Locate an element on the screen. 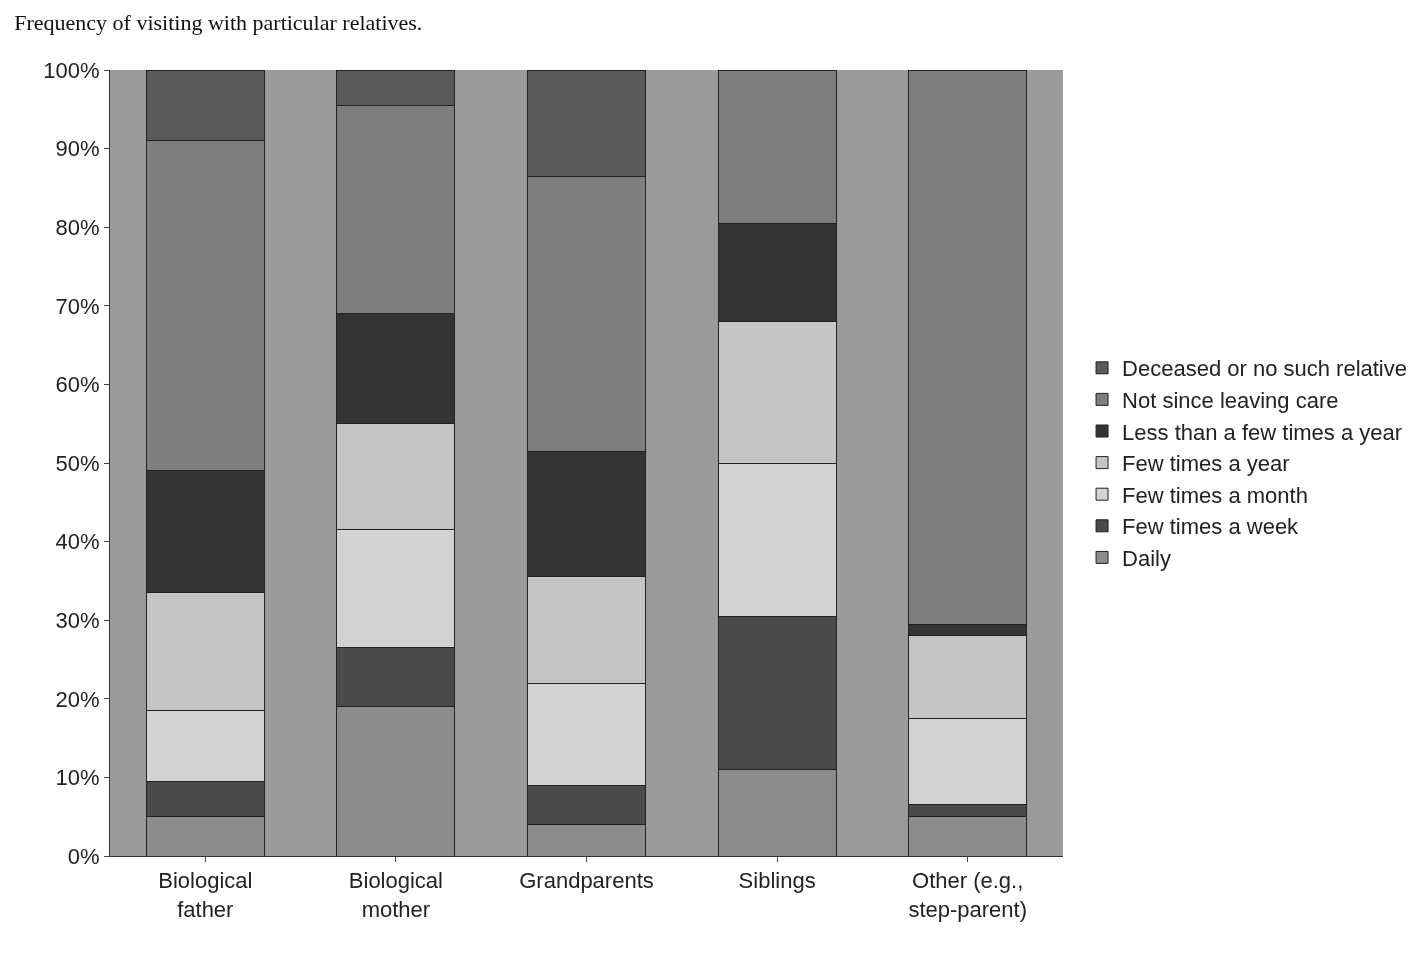 Image resolution: width=1424 pixels, height=966 pixels. legend-label: Less than a few times a year is located at coordinates (1262, 432).